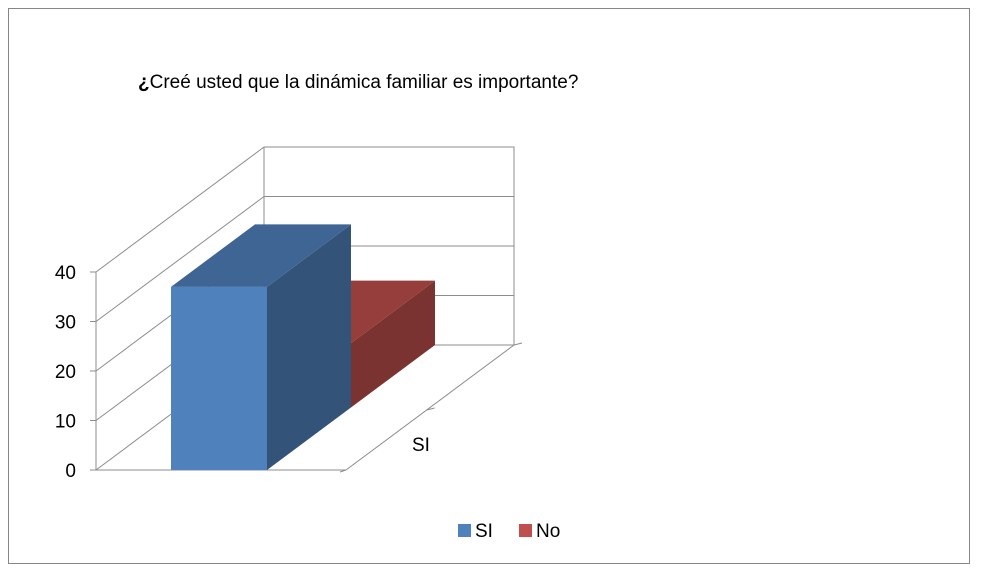  What do you see at coordinates (421, 445) in the screenshot?
I see `category-label: SI` at bounding box center [421, 445].